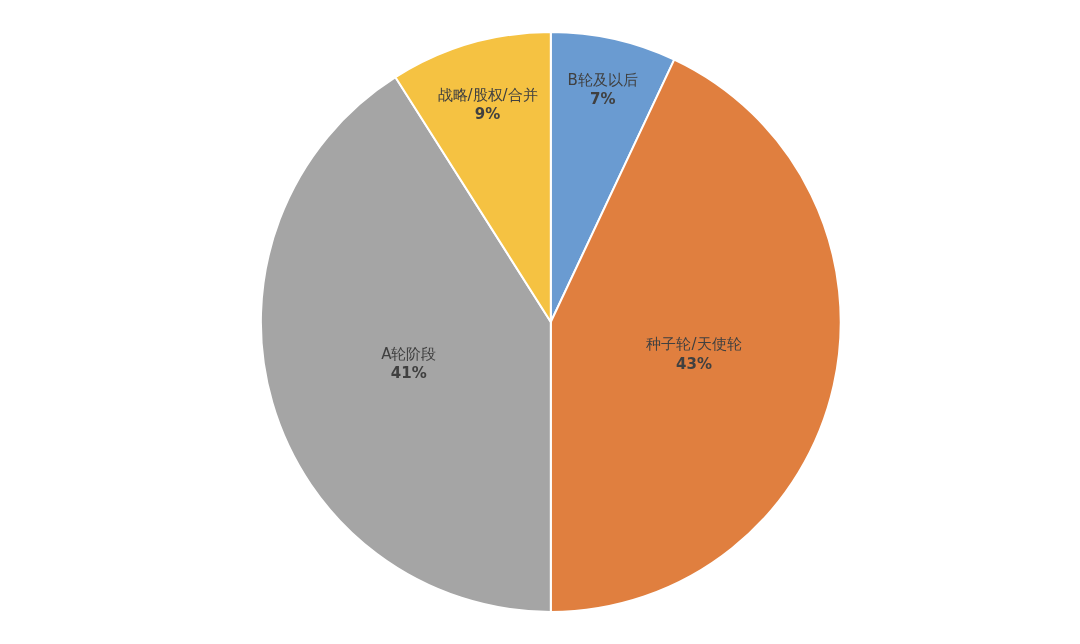 This screenshot has width=1080, height=644. Describe the element at coordinates (602, 99) in the screenshot. I see `data-label: 7%` at that location.